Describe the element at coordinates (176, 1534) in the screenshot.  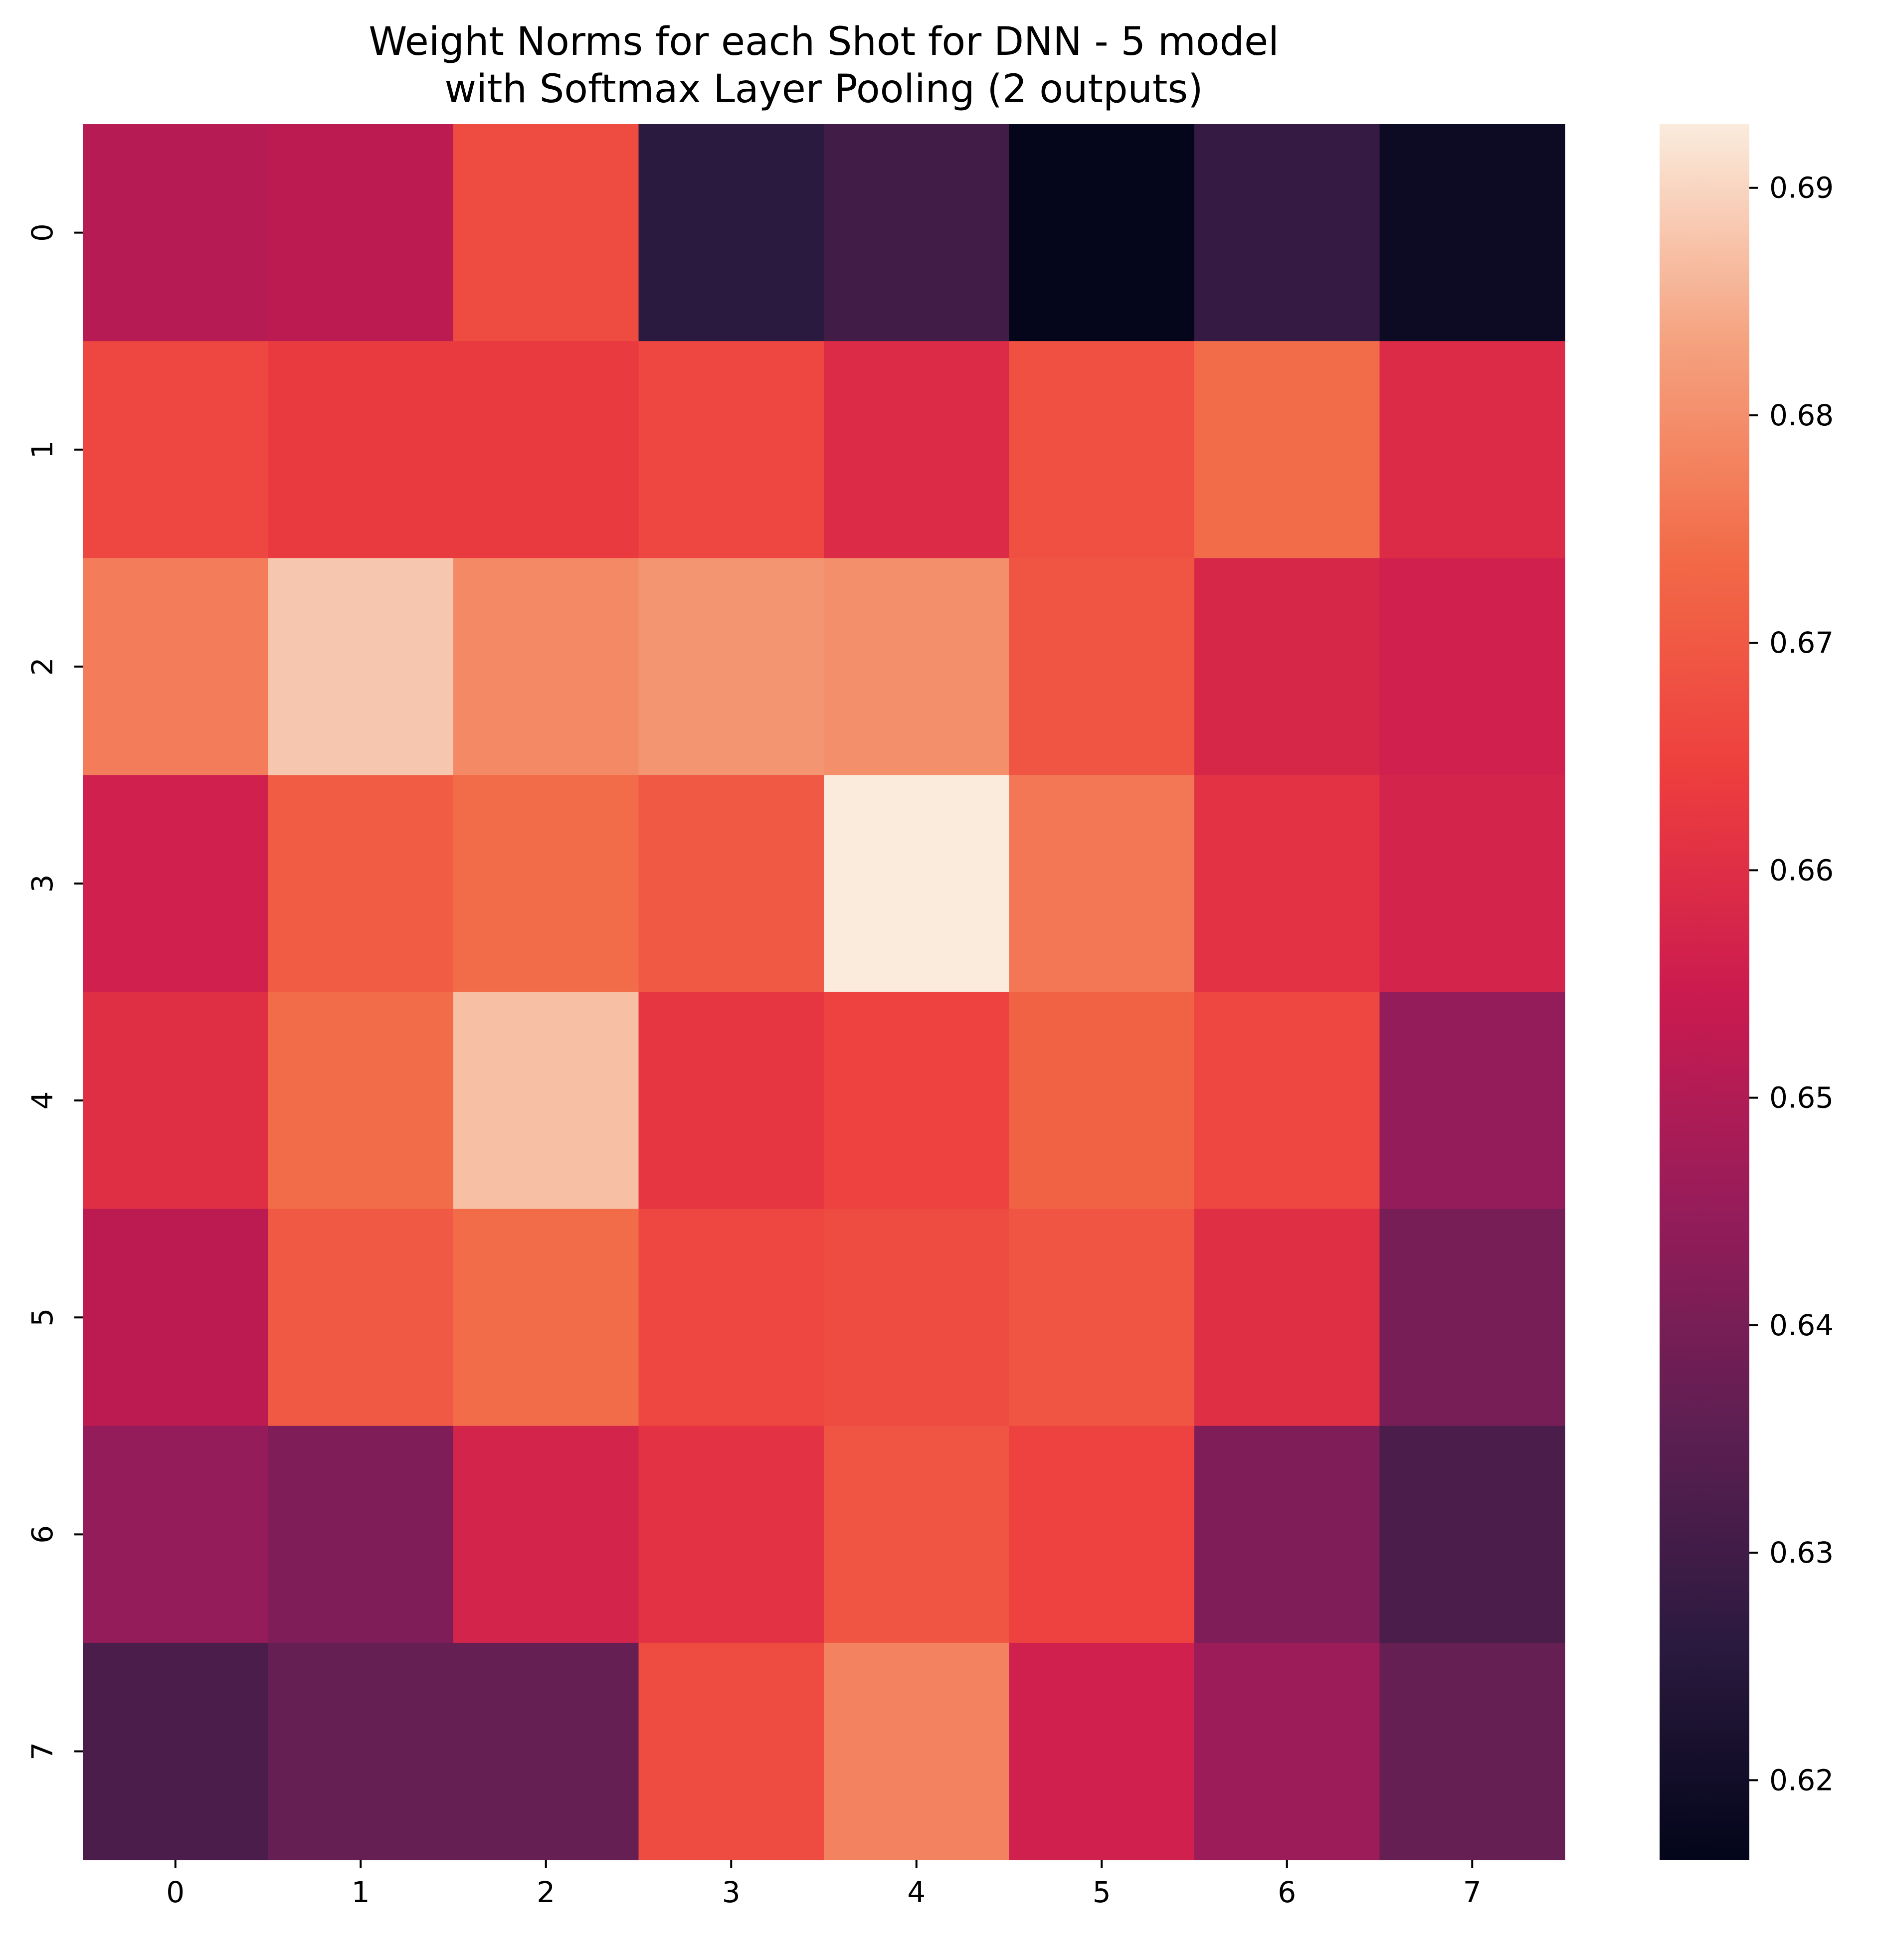
I see `heatmap-cell-r6-c0` at that location.